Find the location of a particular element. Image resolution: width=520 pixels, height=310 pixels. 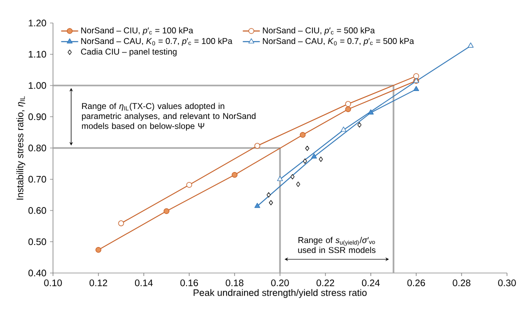

x-tick-label: 0.30 is located at coordinates (507, 283).